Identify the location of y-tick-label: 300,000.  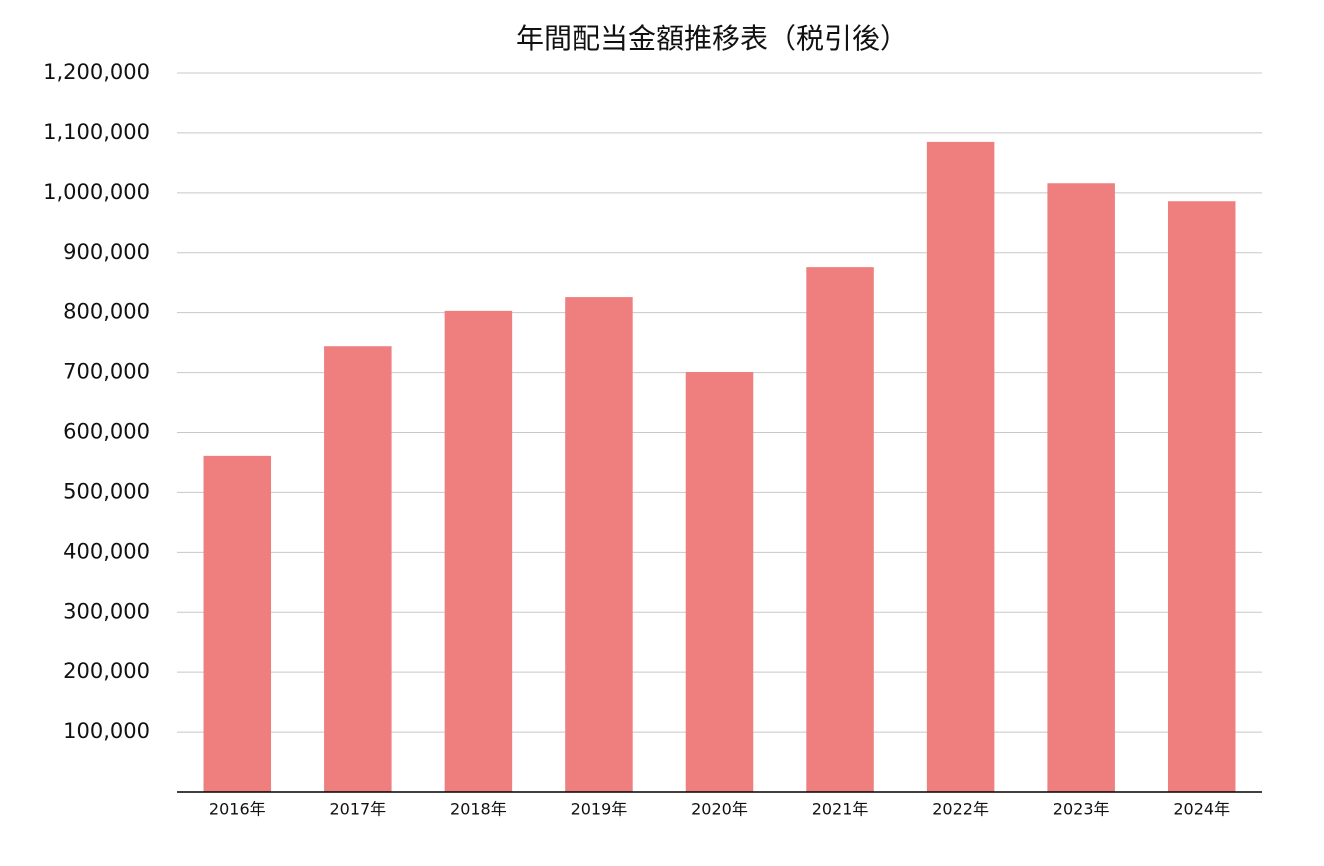
(106, 611).